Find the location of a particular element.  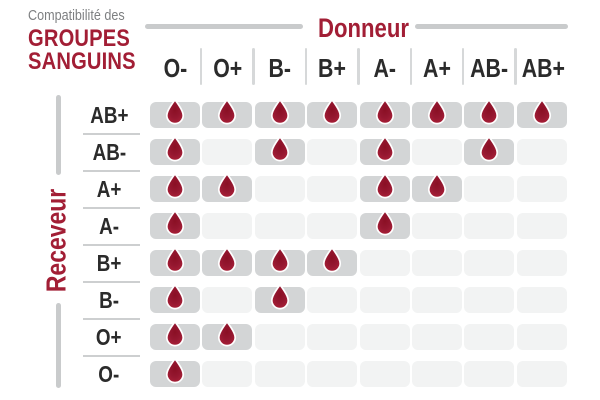

cell-receiver-ab-pos-donor-ab-neg-compatible is located at coordinates (489, 113).